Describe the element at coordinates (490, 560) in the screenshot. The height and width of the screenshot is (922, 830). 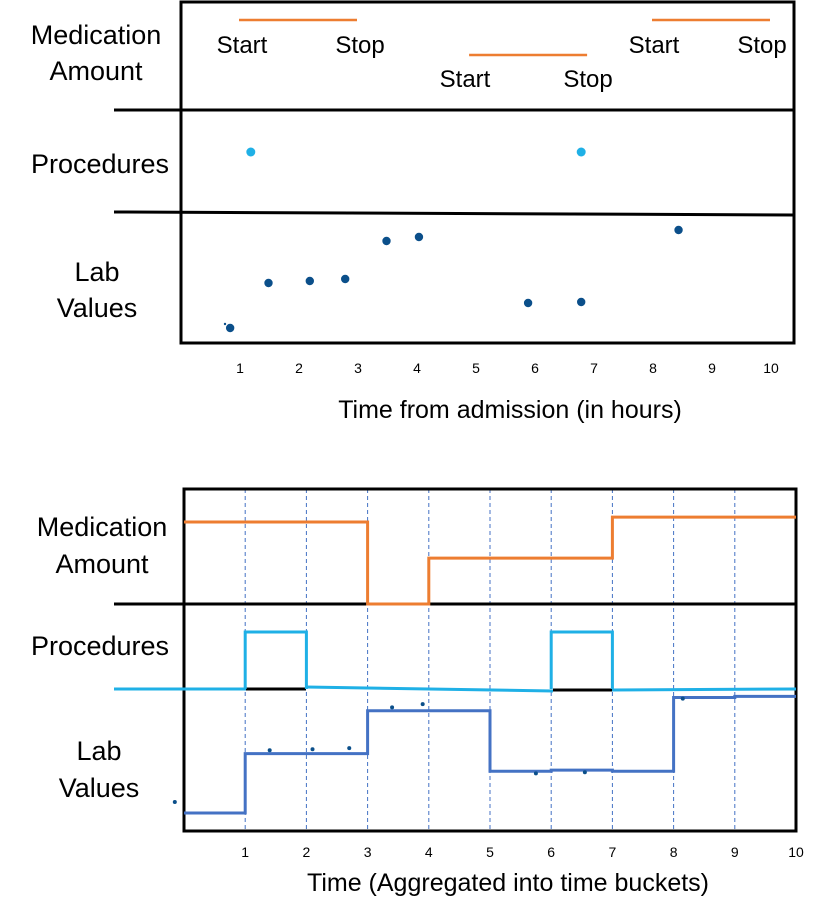
I see `medication-step-line` at that location.